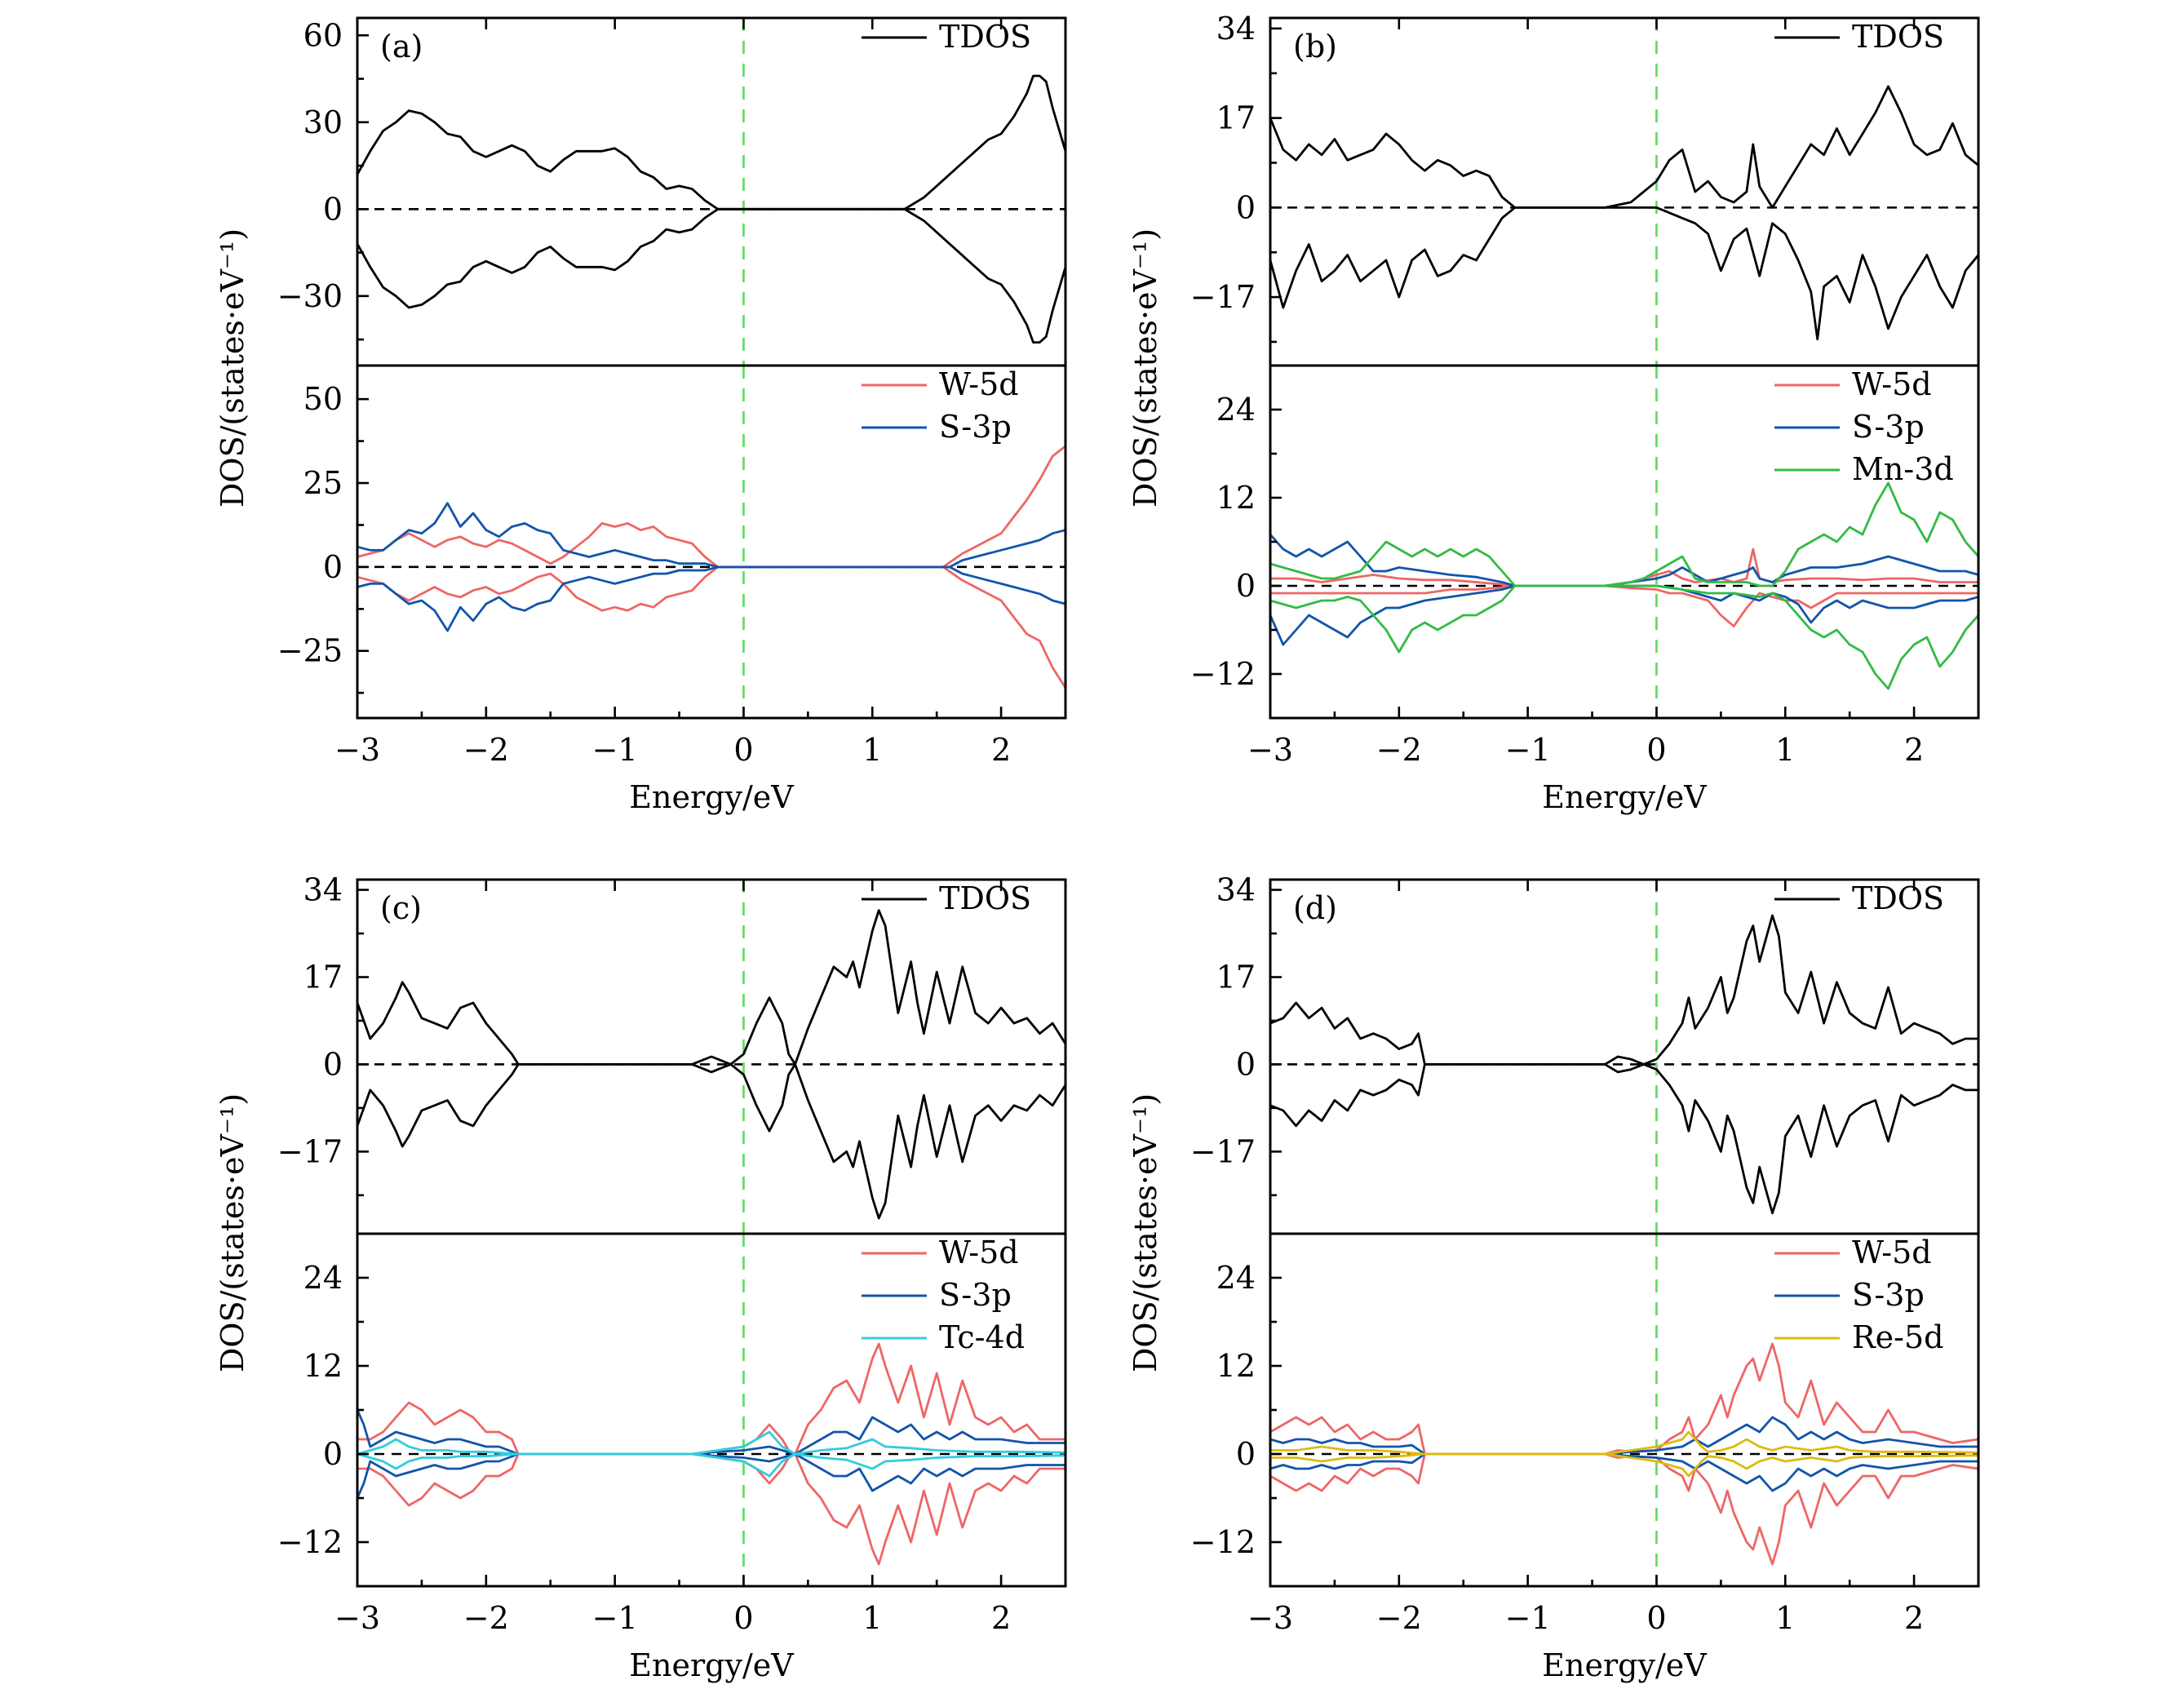 Image resolution: width=2184 pixels, height=1689 pixels. I want to click on panel-label: (b), so click(1315, 46).